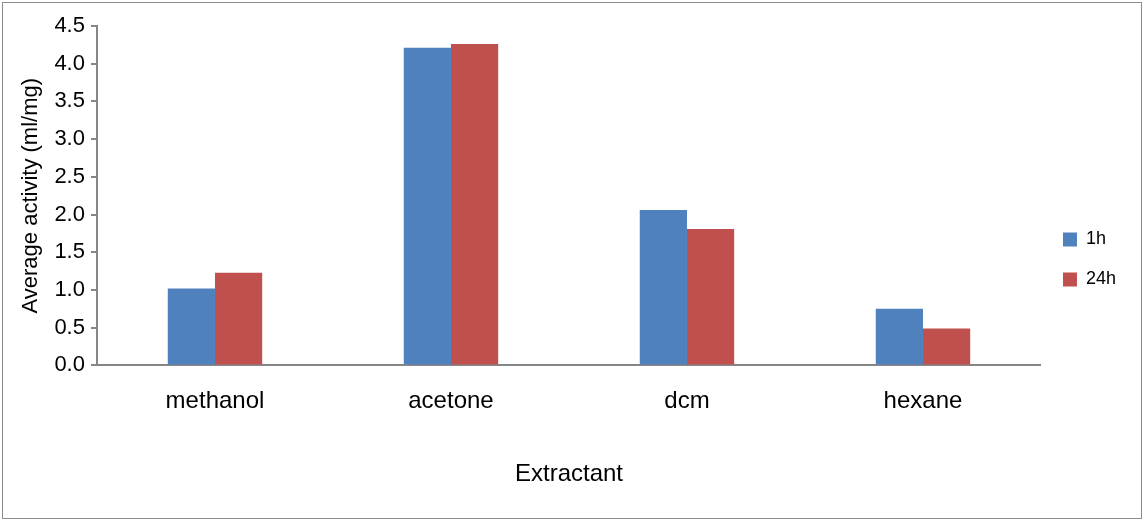 The height and width of the screenshot is (523, 1146). I want to click on x-tick-label: methanol, so click(215, 400).